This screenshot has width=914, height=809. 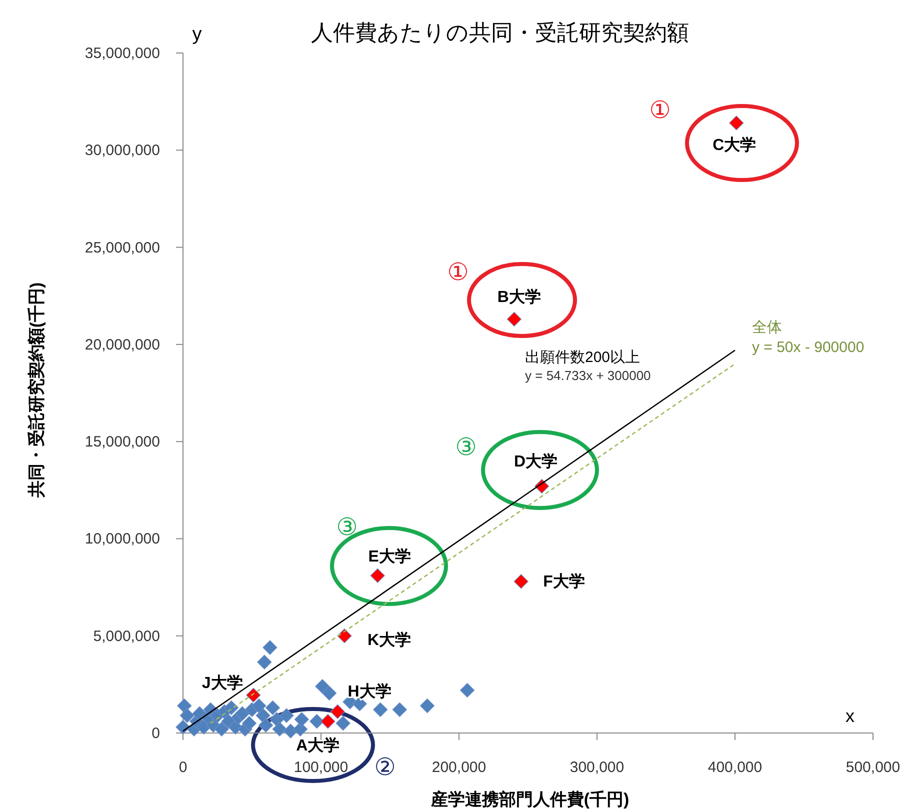 What do you see at coordinates (370, 691) in the screenshot?
I see `annotation: H大学` at bounding box center [370, 691].